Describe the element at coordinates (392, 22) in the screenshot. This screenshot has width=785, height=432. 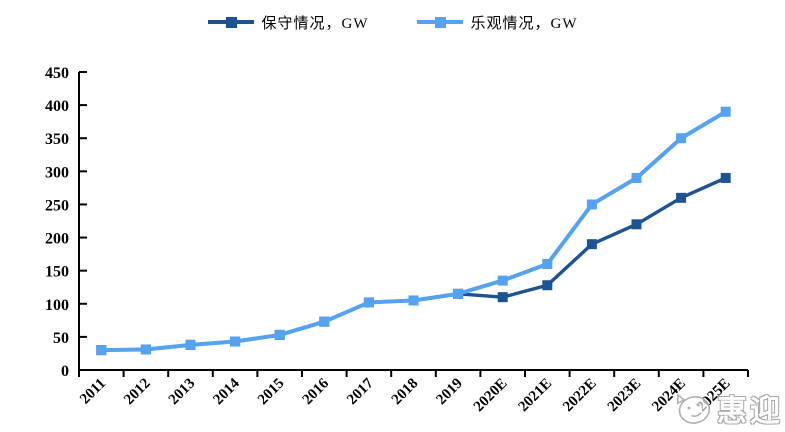
I see `chart-legend: 保守情况，GW 乐观情况，GW` at that location.